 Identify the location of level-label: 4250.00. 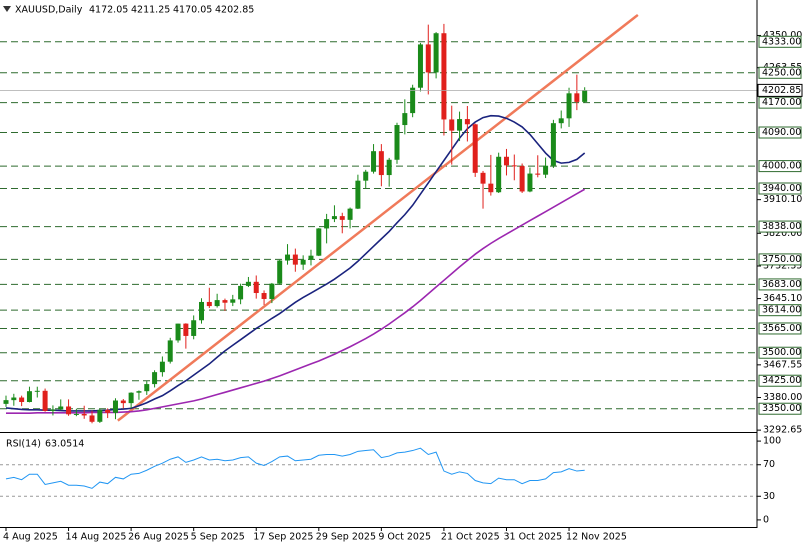
(781, 72).